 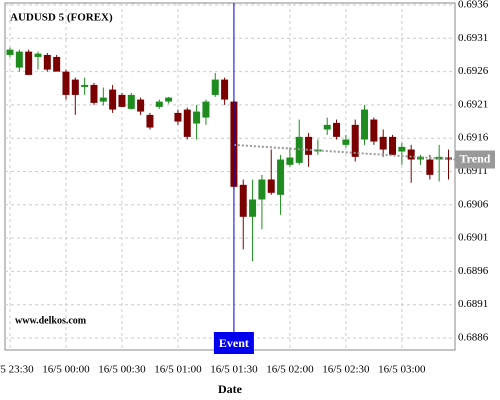 What do you see at coordinates (346, 370) in the screenshot?
I see `x-tick-label: 16/5 02:30` at bounding box center [346, 370].